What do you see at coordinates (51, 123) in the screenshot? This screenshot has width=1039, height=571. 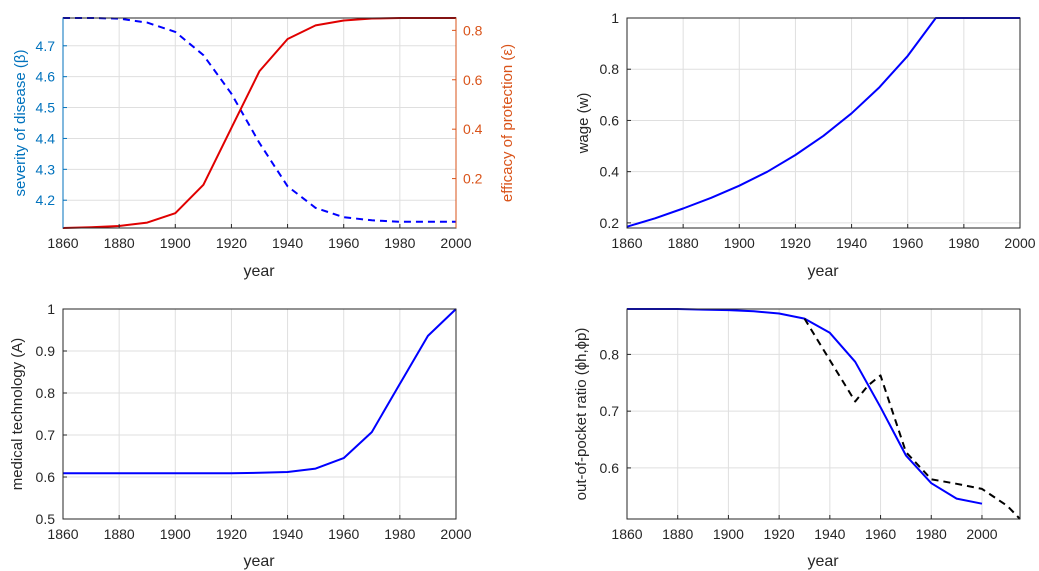 I see `y-tick-labels-left: 4.2 4.3 4.4 4.5 4.6 4.7` at bounding box center [51, 123].